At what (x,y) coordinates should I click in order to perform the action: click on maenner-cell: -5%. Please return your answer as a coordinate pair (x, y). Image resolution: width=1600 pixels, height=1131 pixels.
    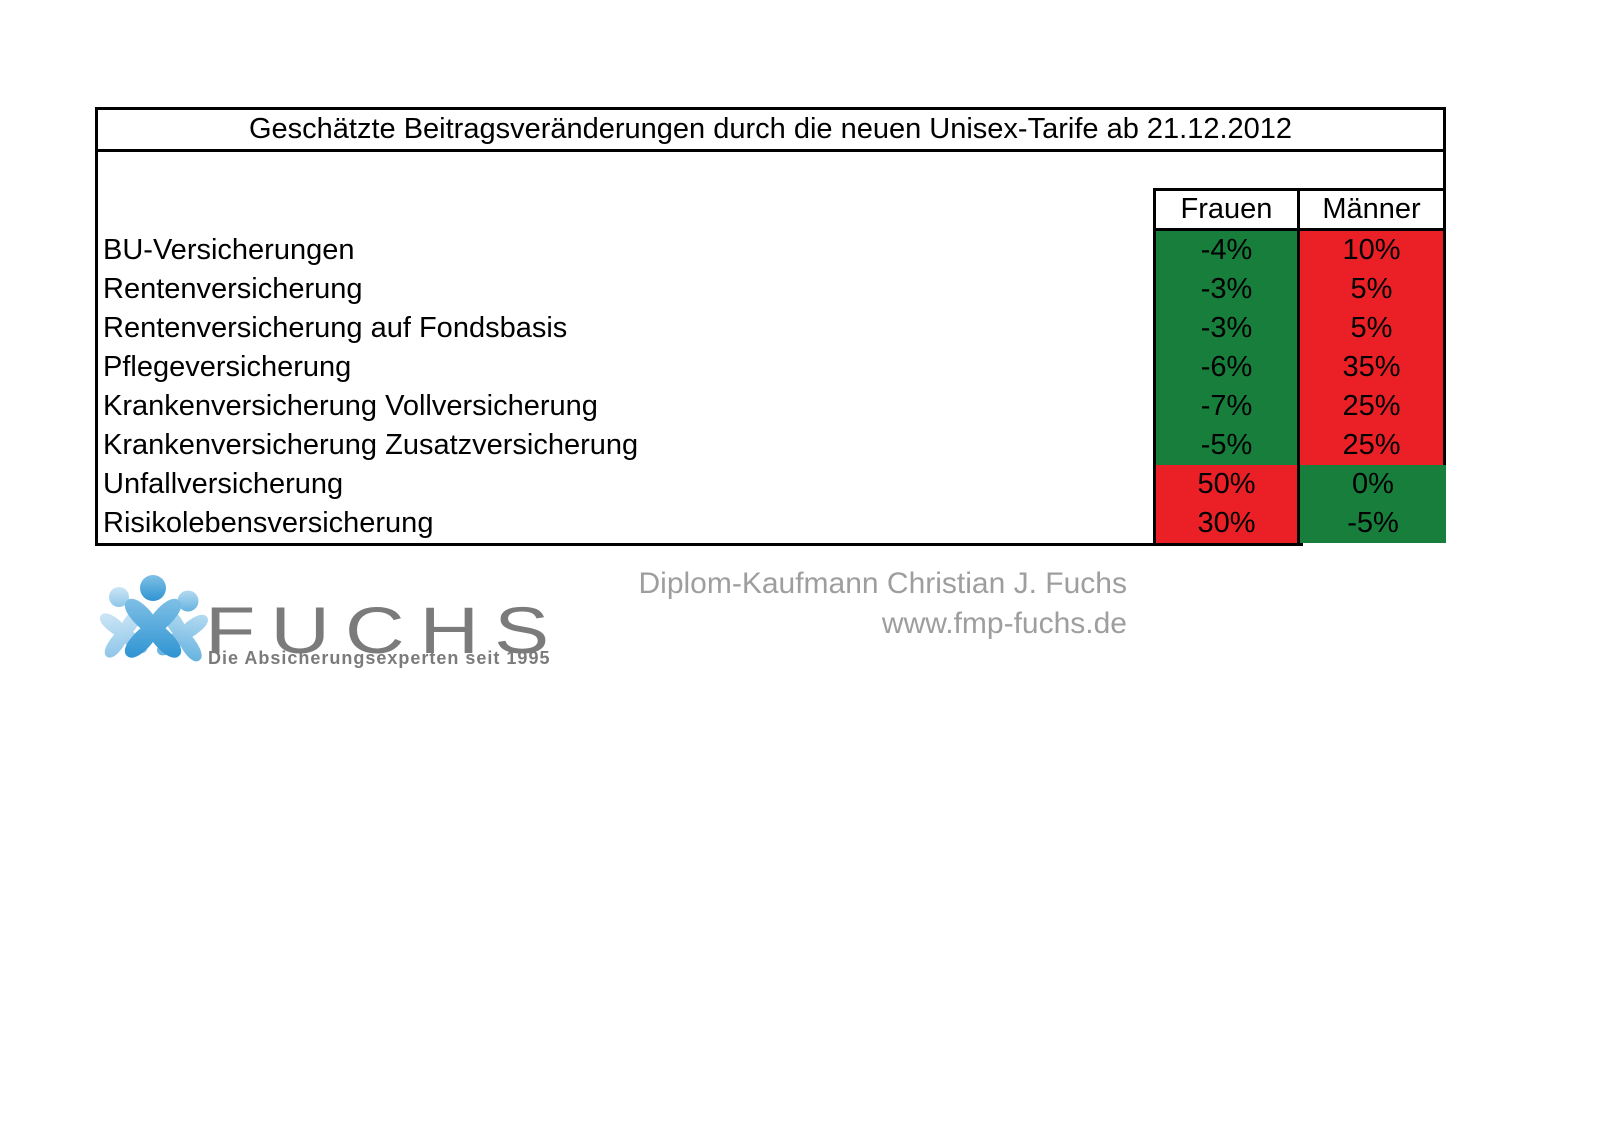
    Looking at the image, I should click on (1373, 523).